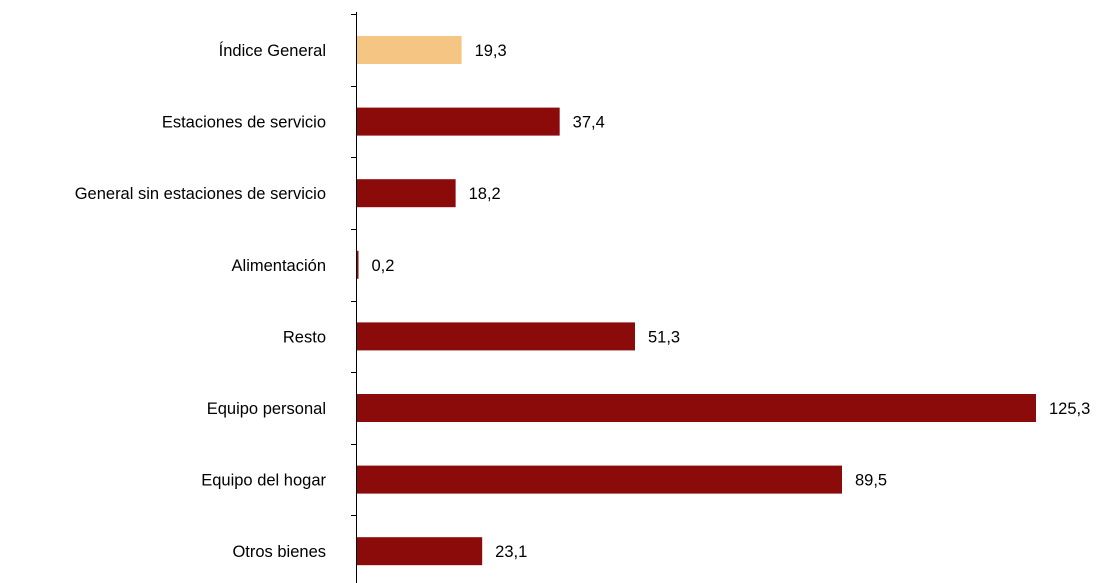 This screenshot has height=583, width=1102. What do you see at coordinates (664, 337) in the screenshot?
I see `value-label: 51,3` at bounding box center [664, 337].